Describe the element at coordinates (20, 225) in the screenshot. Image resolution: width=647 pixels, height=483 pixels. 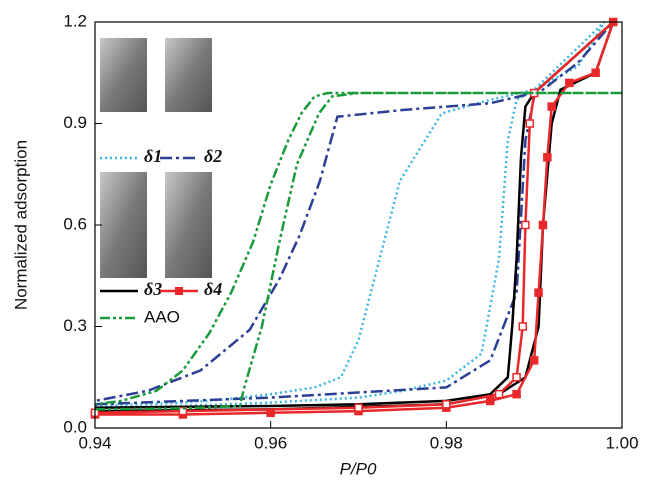
I see `y-axis-label: Normalized adsorption` at that location.